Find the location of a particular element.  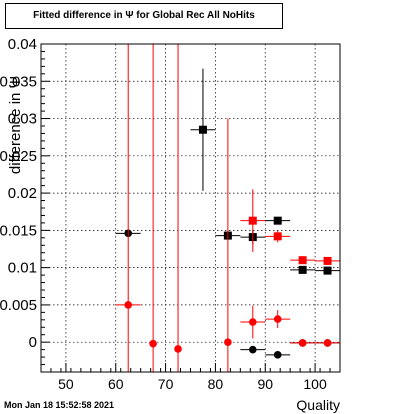

x-tick-label: 80 is located at coordinates (216, 384).